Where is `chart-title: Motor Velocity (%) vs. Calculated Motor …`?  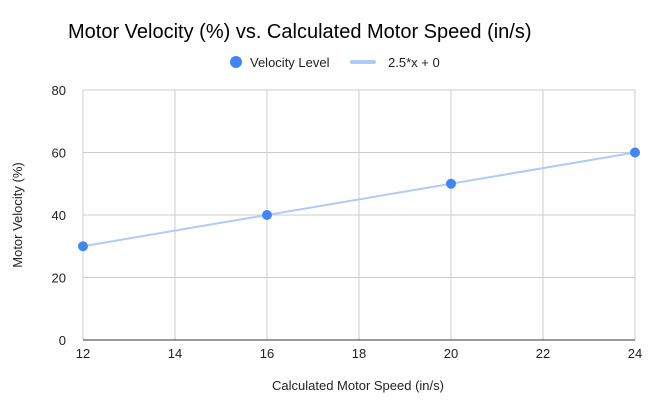 chart-title: Motor Velocity (%) vs. Calculated Motor … is located at coordinates (300, 32).